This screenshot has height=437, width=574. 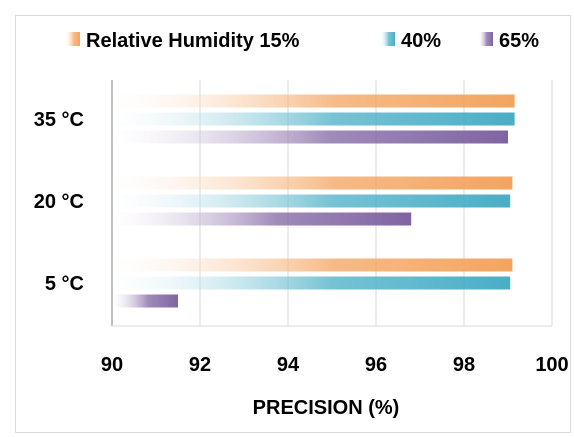 I want to click on bar-40-5-c, so click(x=311, y=283).